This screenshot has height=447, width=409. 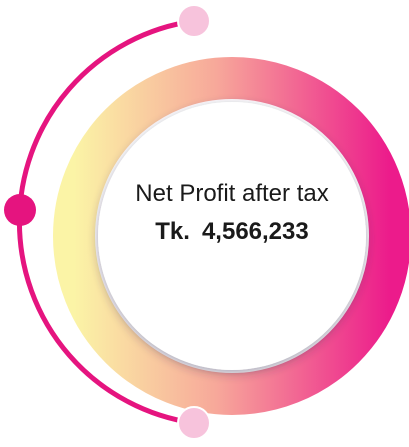 What do you see at coordinates (255, 231) in the screenshot?
I see `amount: 4,566,233` at bounding box center [255, 231].